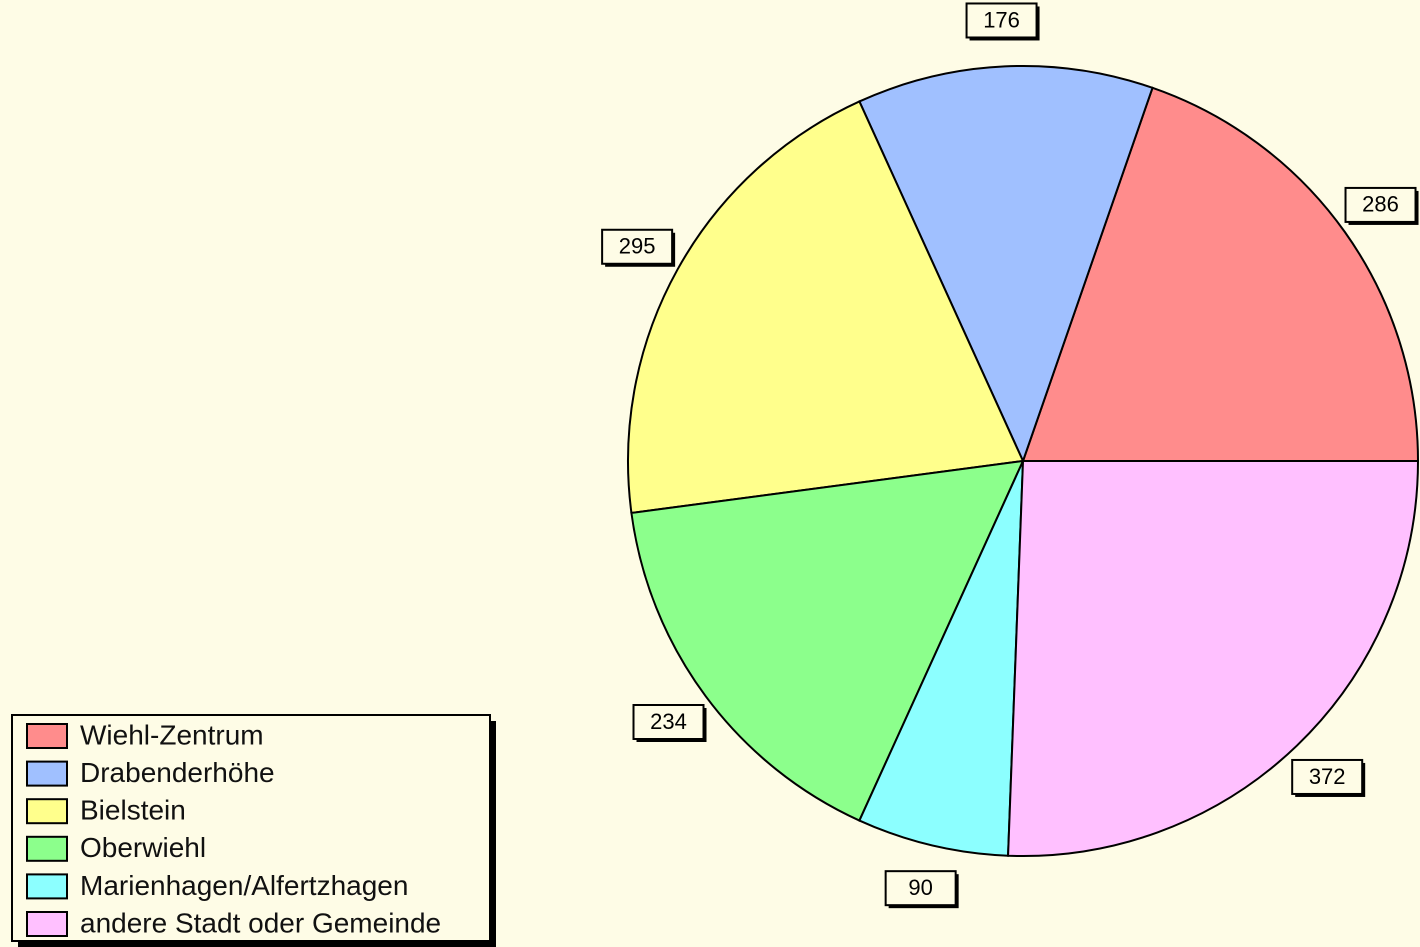  I want to click on legend-label: Oberwiehl, so click(143, 847).